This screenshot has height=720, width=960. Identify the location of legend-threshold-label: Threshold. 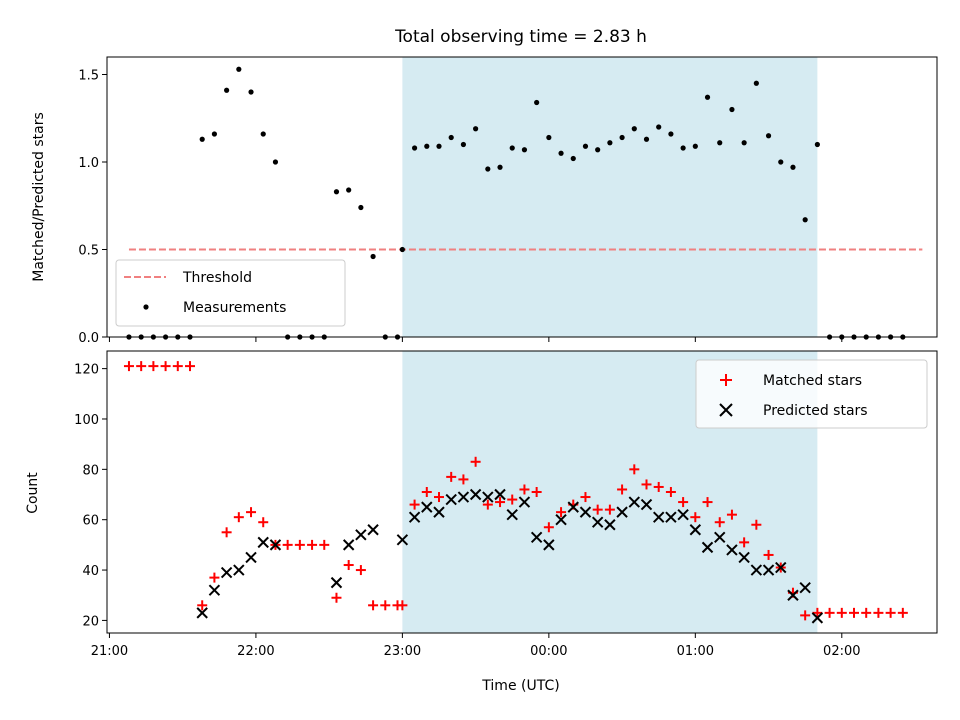
(217, 278).